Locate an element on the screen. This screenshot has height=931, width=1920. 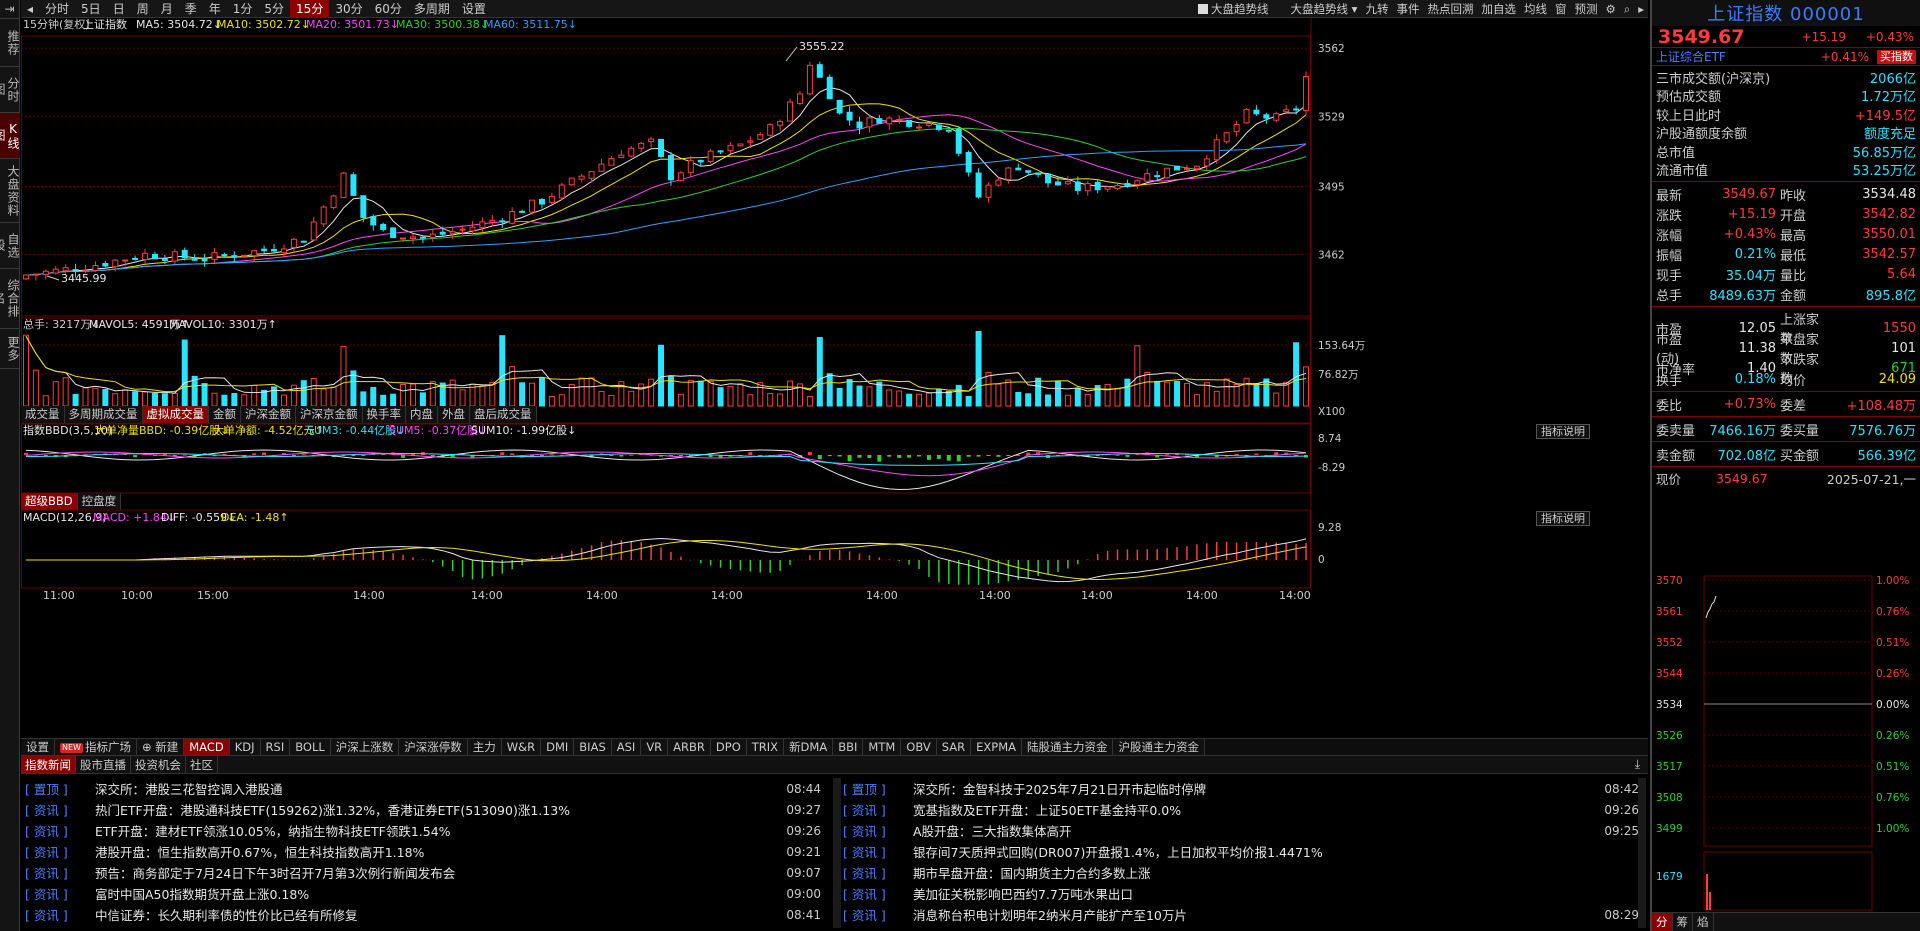
bbd-tab: 超级BBD is located at coordinates (49, 501).